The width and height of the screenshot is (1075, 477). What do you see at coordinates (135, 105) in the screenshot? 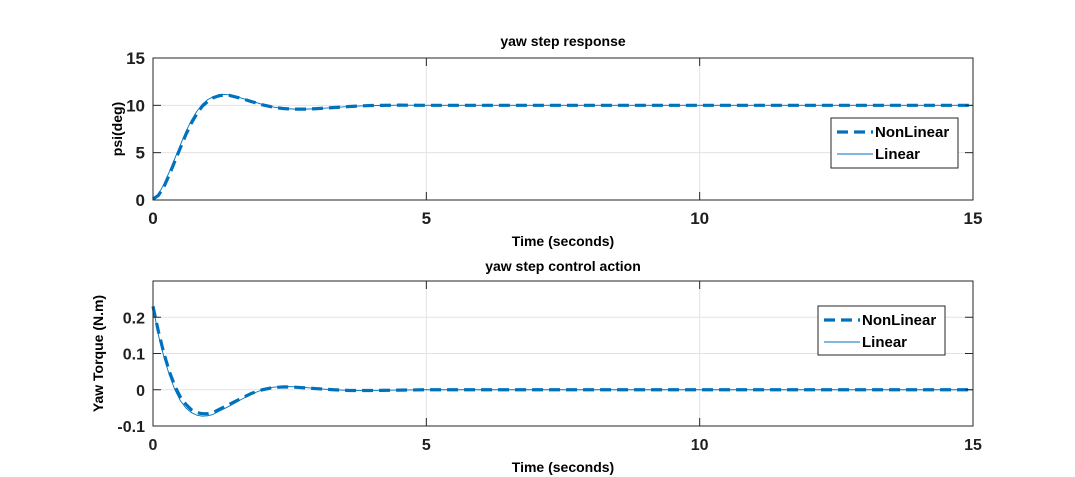
I see `y-tick-label: 10` at bounding box center [135, 105].